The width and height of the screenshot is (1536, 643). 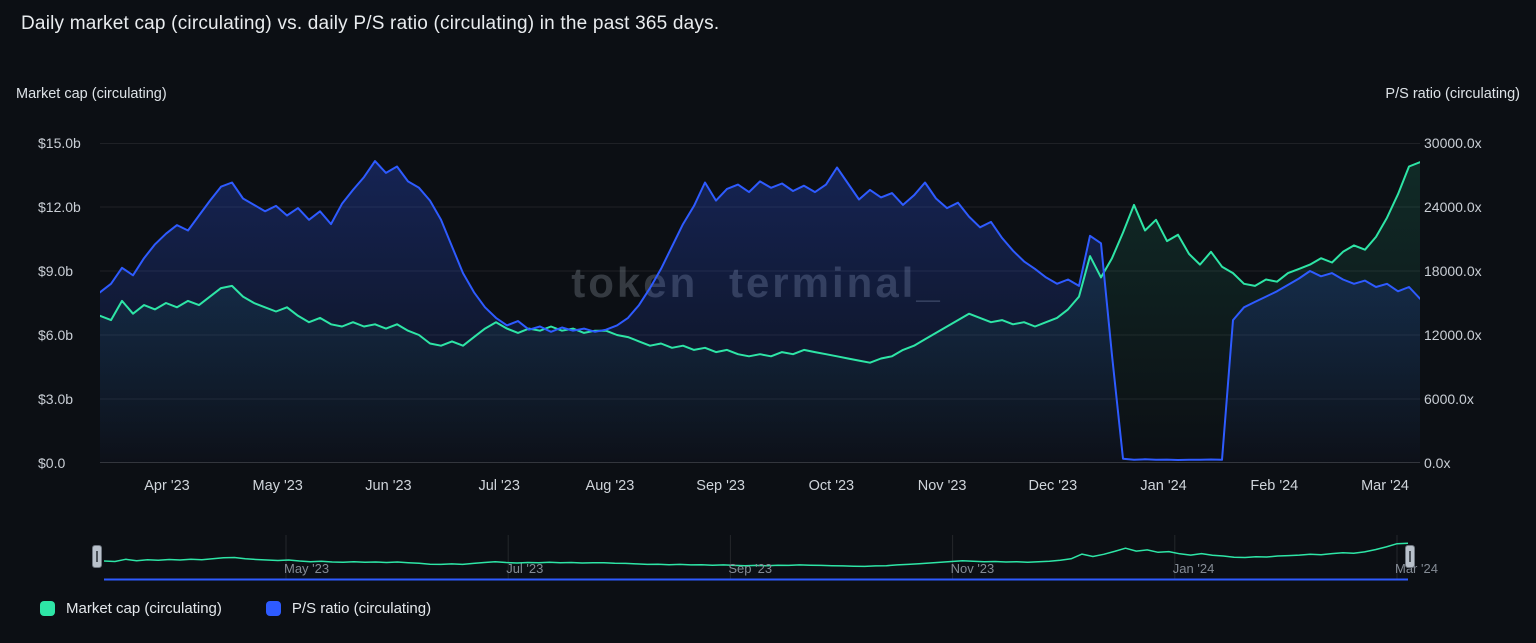 What do you see at coordinates (1053, 486) in the screenshot?
I see `x-tick: Dec '23` at bounding box center [1053, 486].